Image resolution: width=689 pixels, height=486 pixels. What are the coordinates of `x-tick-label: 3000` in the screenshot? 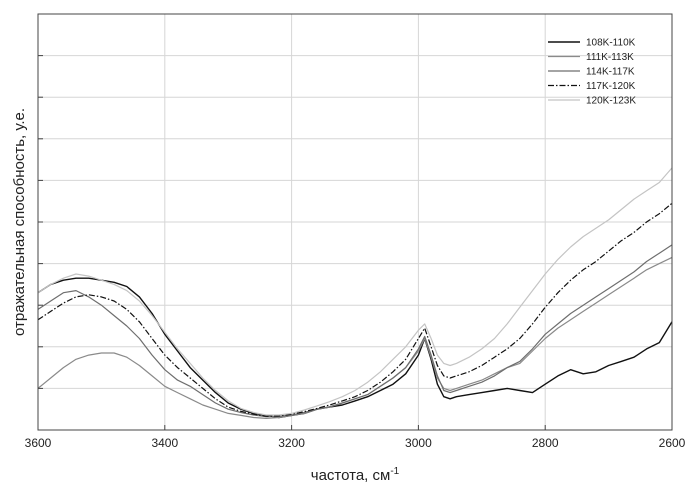 It's located at (418, 443).